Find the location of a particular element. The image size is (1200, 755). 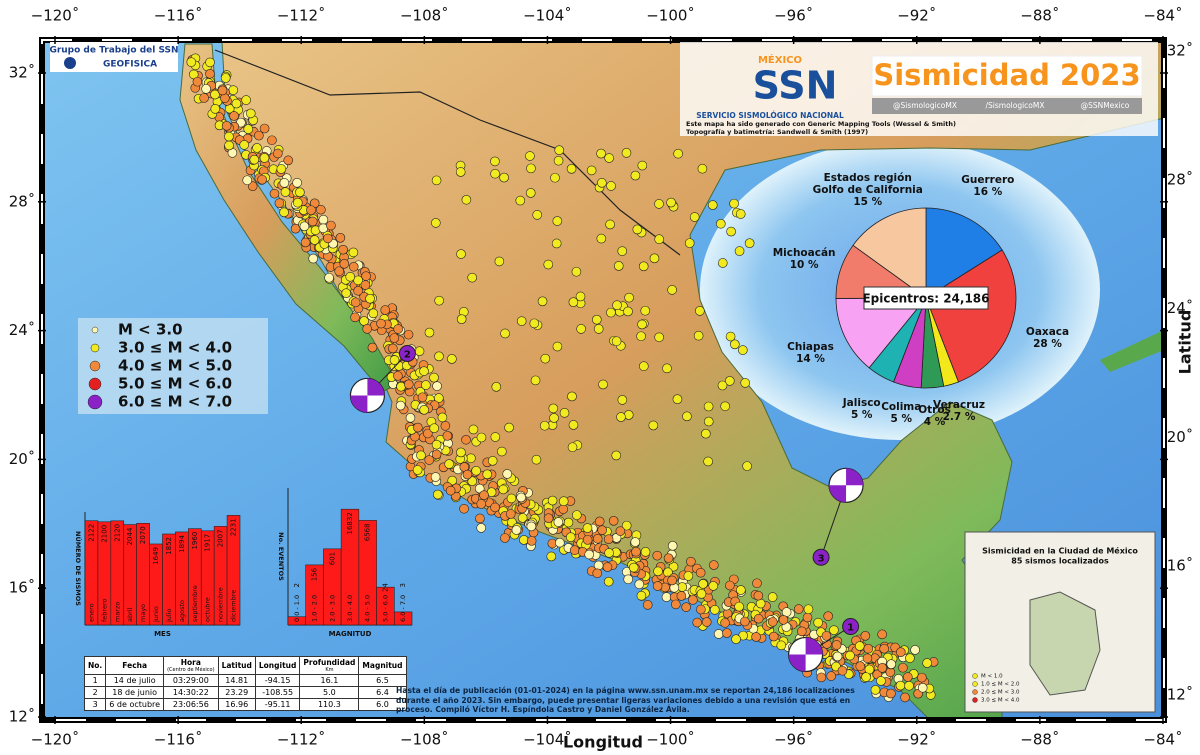

event-number: 1 is located at coordinates (850, 628).